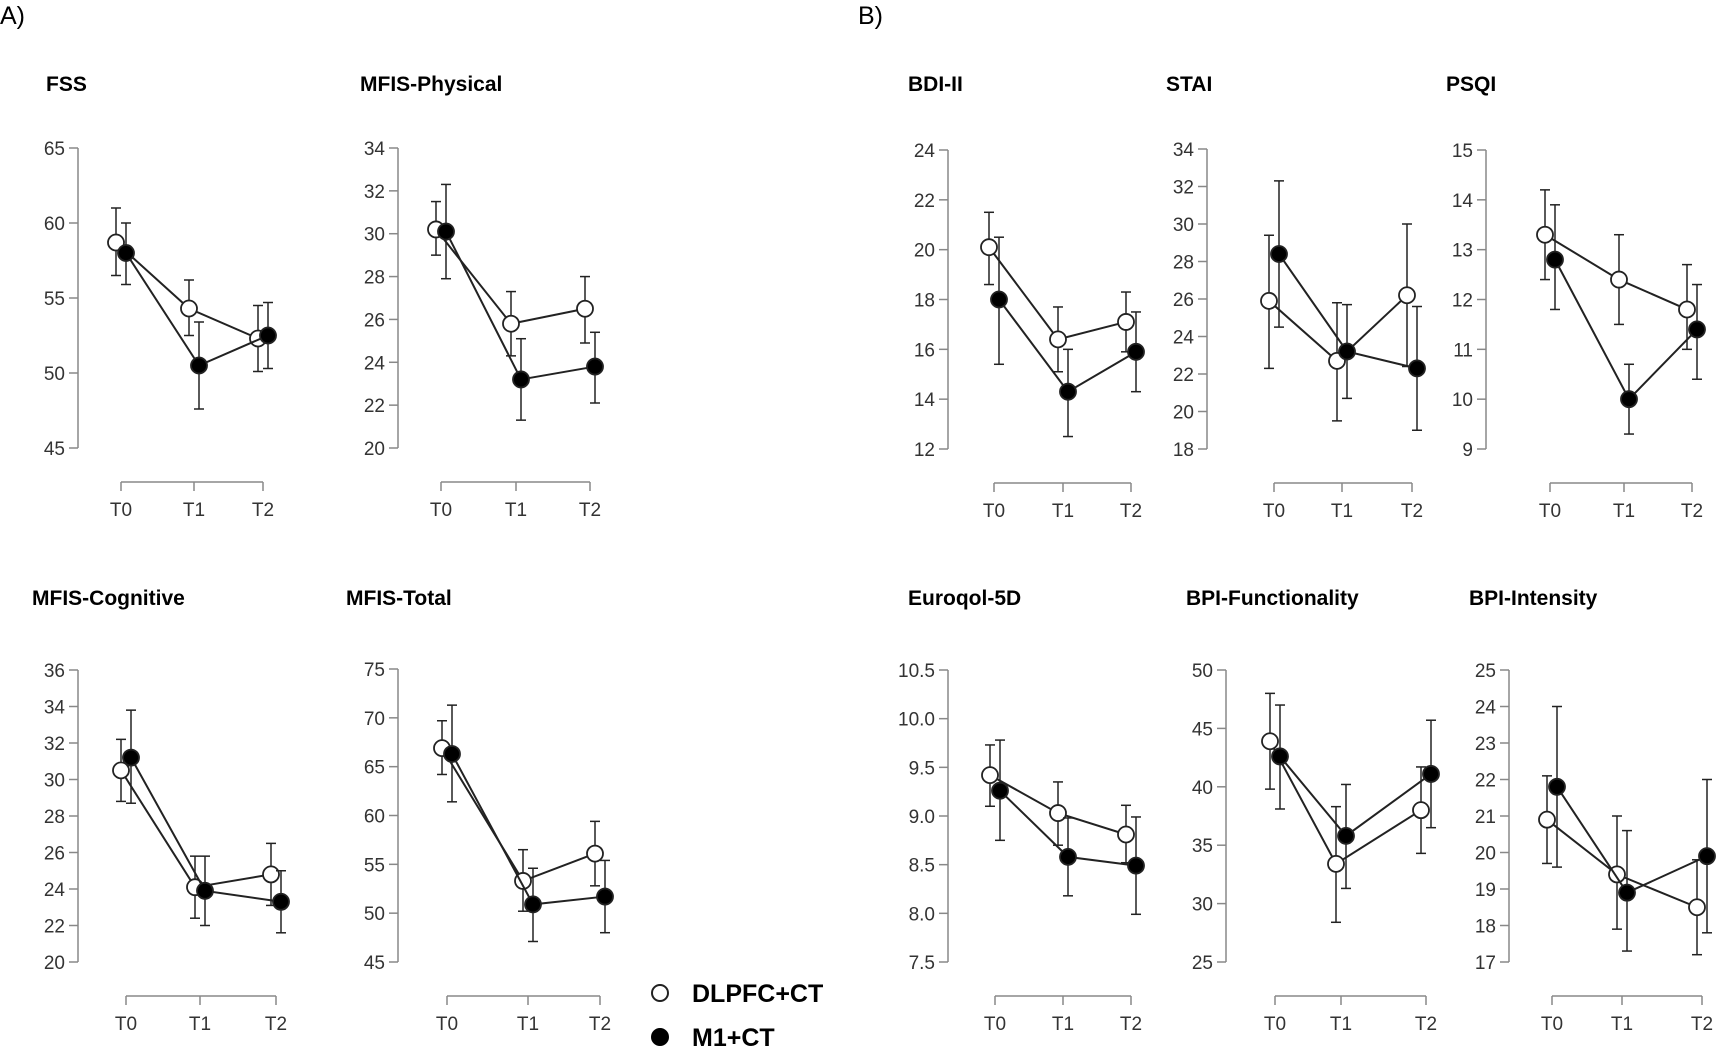  What do you see at coordinates (374, 817) in the screenshot?
I see `y-tick-label: 60` at bounding box center [374, 817].